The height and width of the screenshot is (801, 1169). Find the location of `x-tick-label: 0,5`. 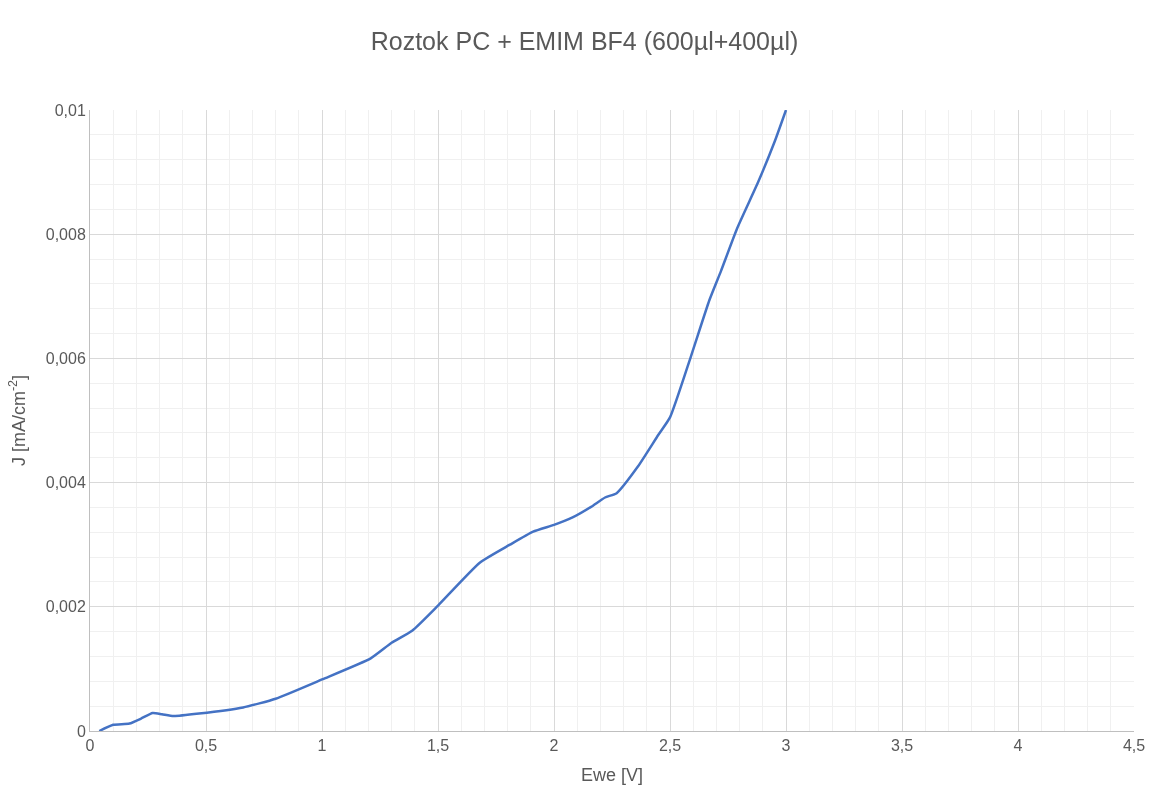

x-tick-label: 0,5 is located at coordinates (206, 746).